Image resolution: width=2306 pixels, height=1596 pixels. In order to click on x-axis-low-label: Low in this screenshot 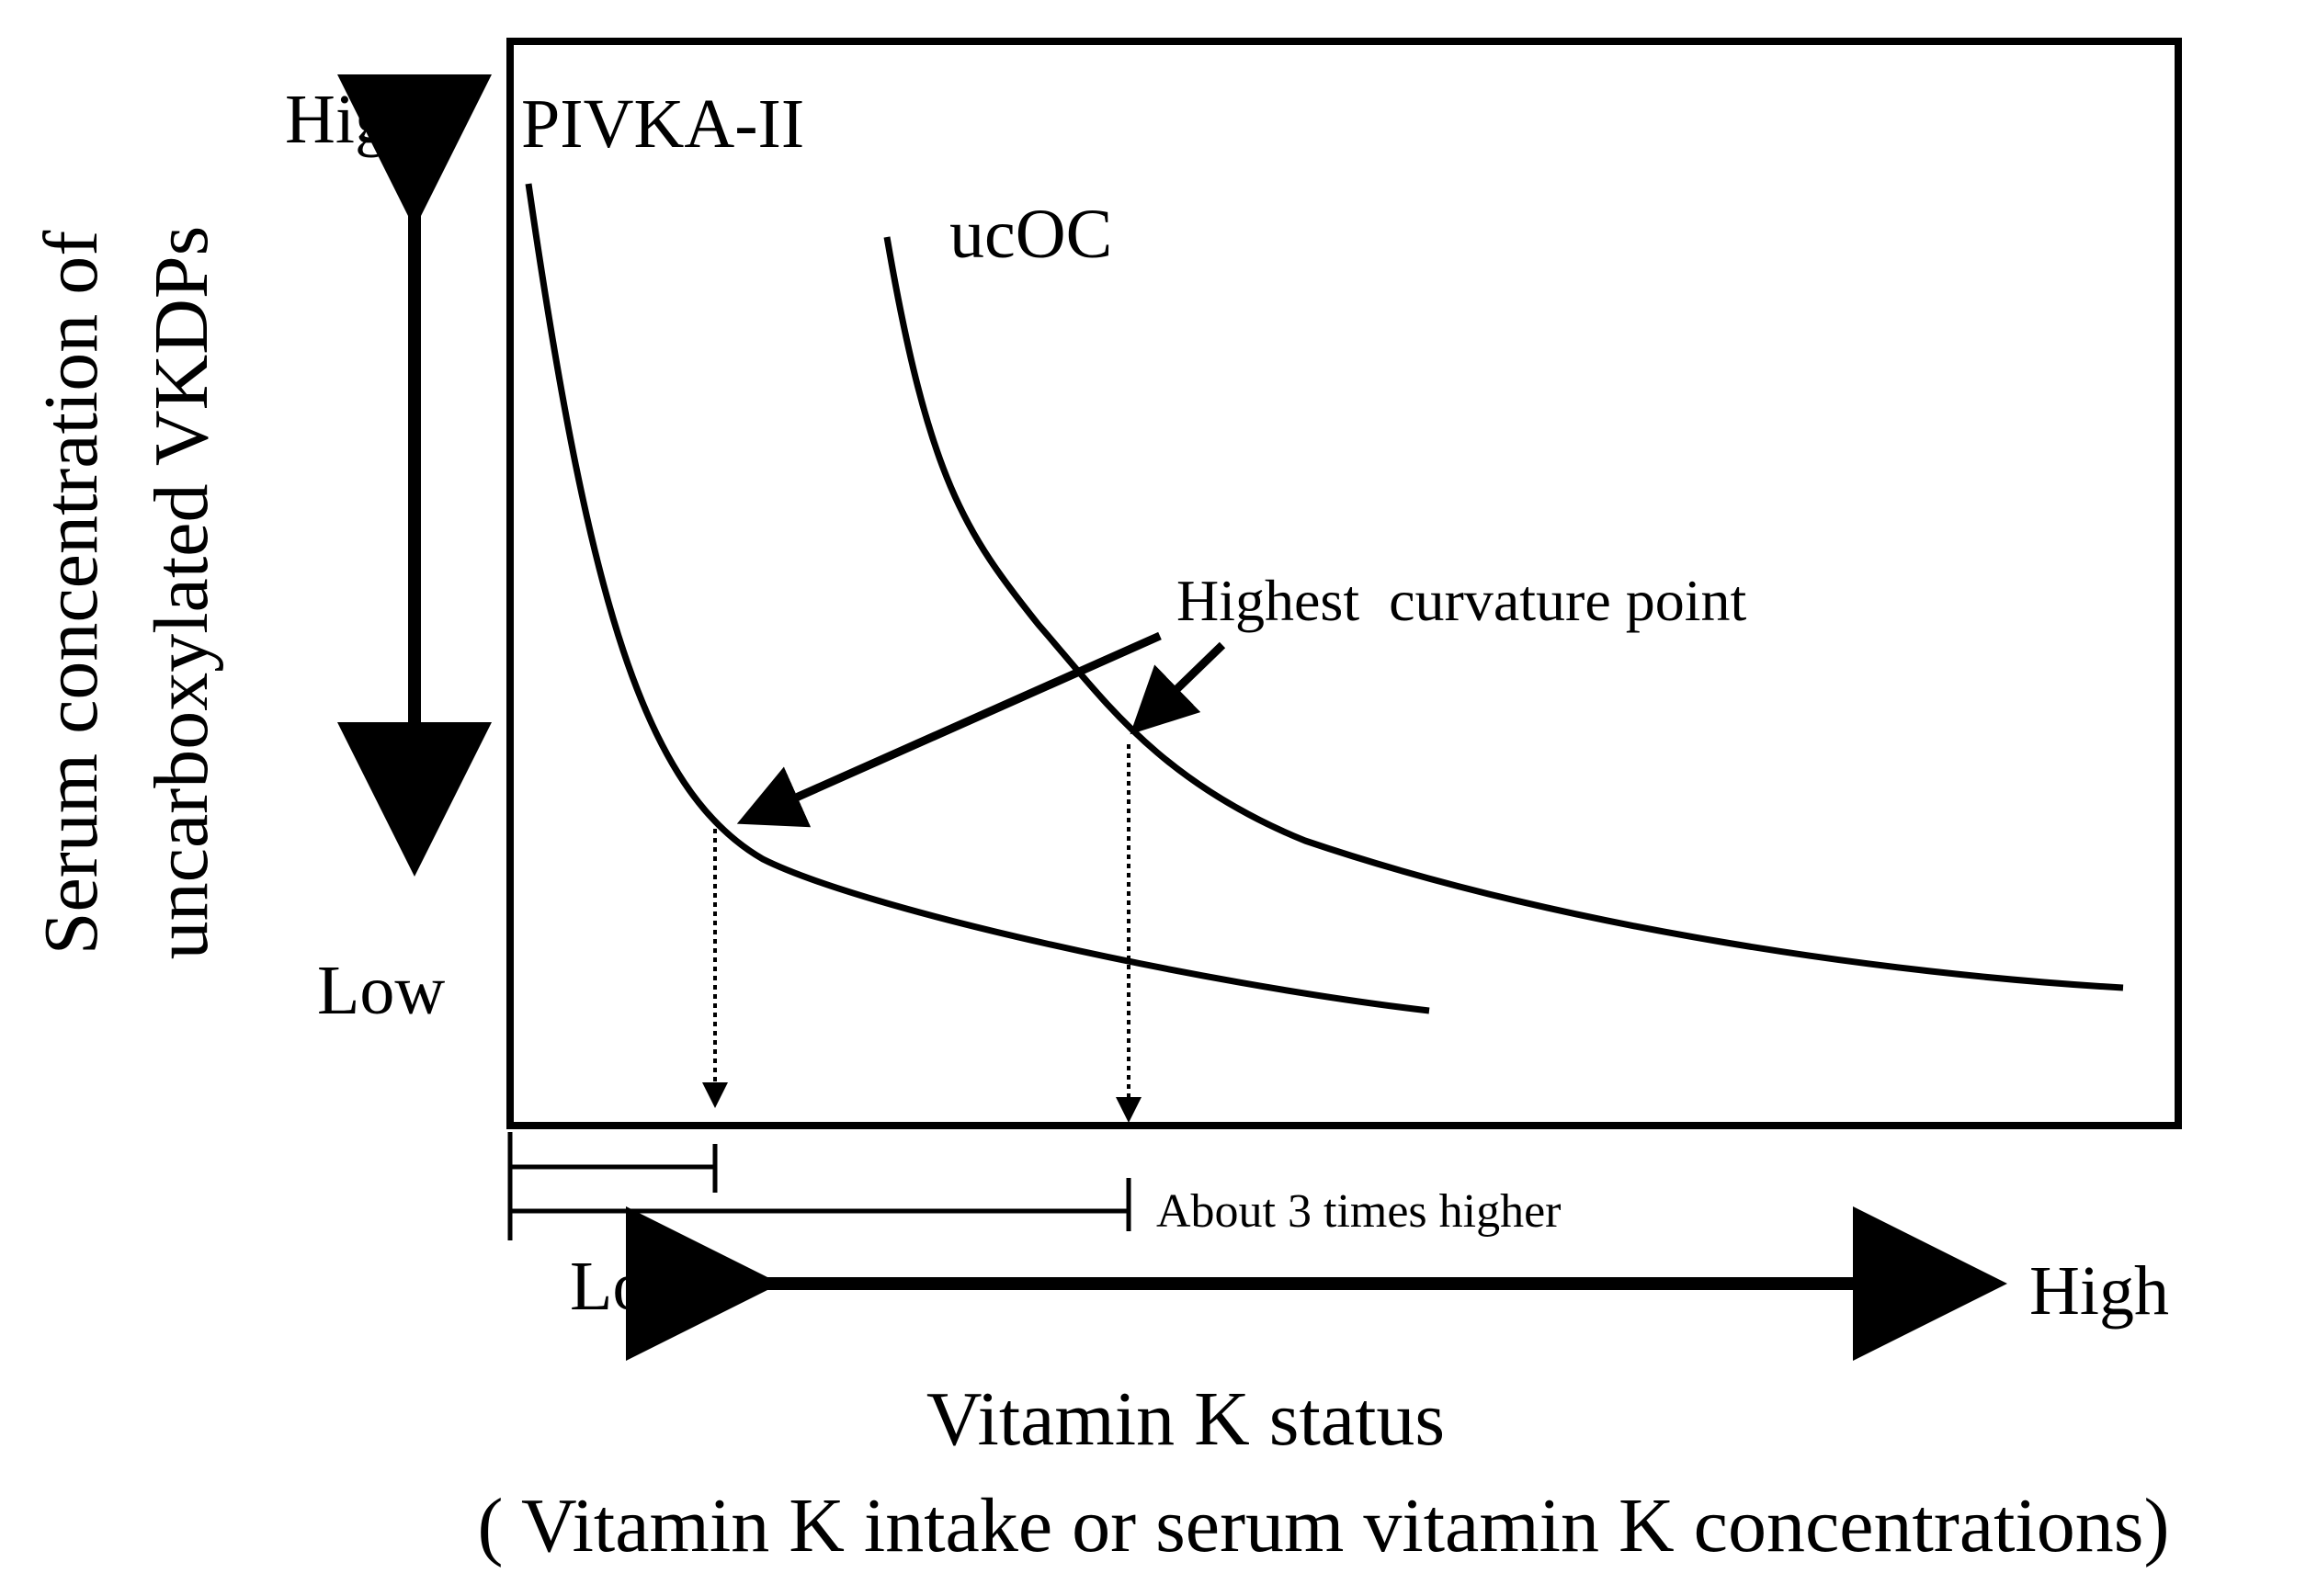, I will do `click(634, 1286)`.